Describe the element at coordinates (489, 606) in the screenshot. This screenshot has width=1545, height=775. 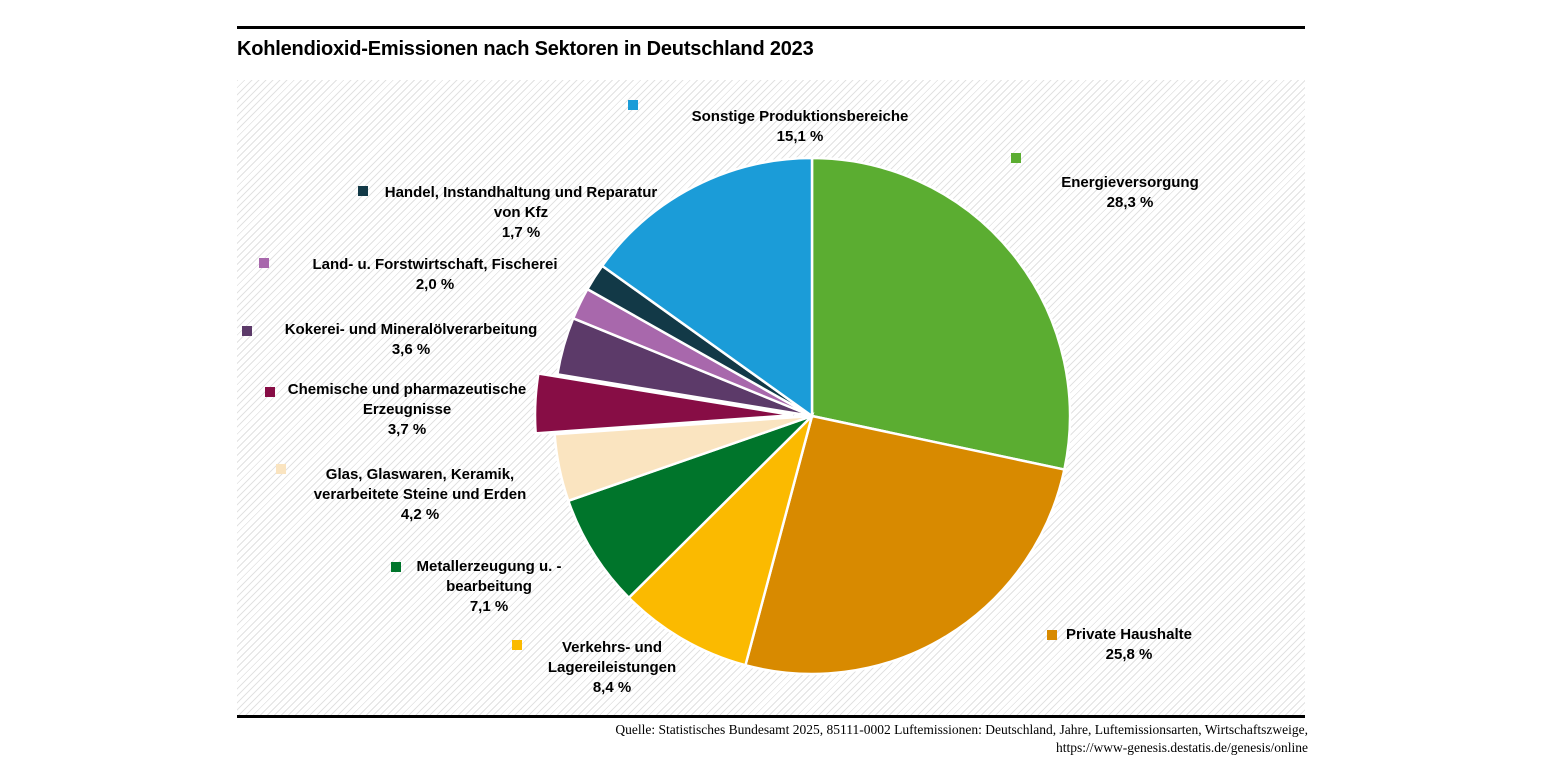
I see `slice-label-pct: 7,1 %` at that location.